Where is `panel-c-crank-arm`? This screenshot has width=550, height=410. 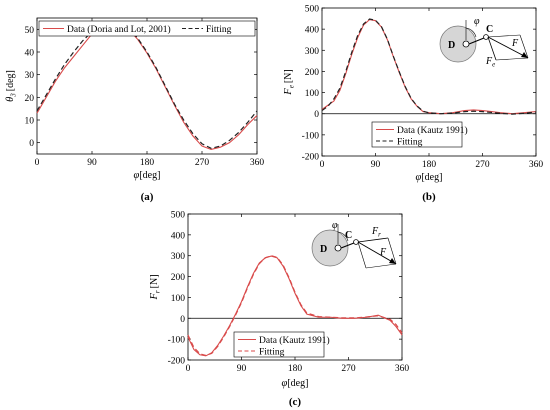 panel-c-crank-arm is located at coordinates (347, 245).